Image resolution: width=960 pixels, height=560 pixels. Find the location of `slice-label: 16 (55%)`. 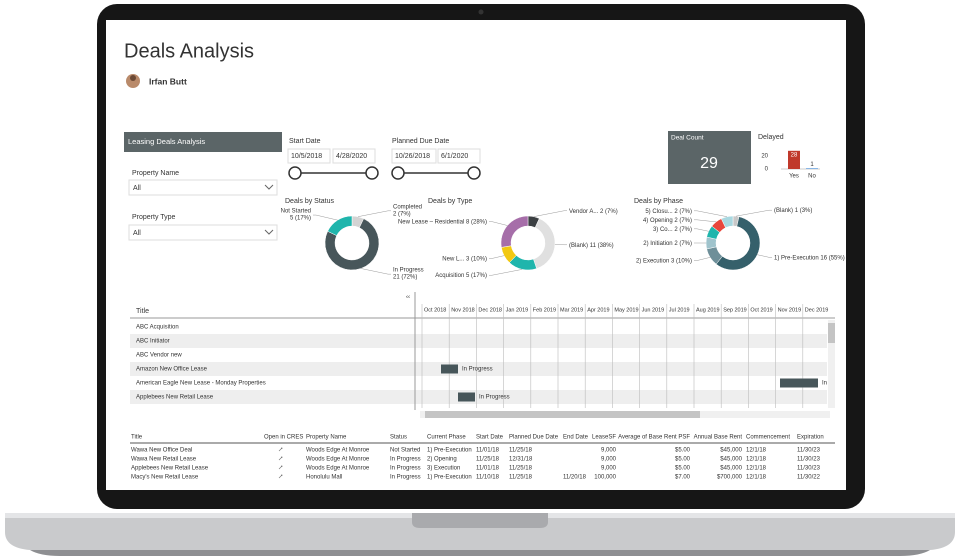

slice-label: 16 (55%) is located at coordinates (832, 258).